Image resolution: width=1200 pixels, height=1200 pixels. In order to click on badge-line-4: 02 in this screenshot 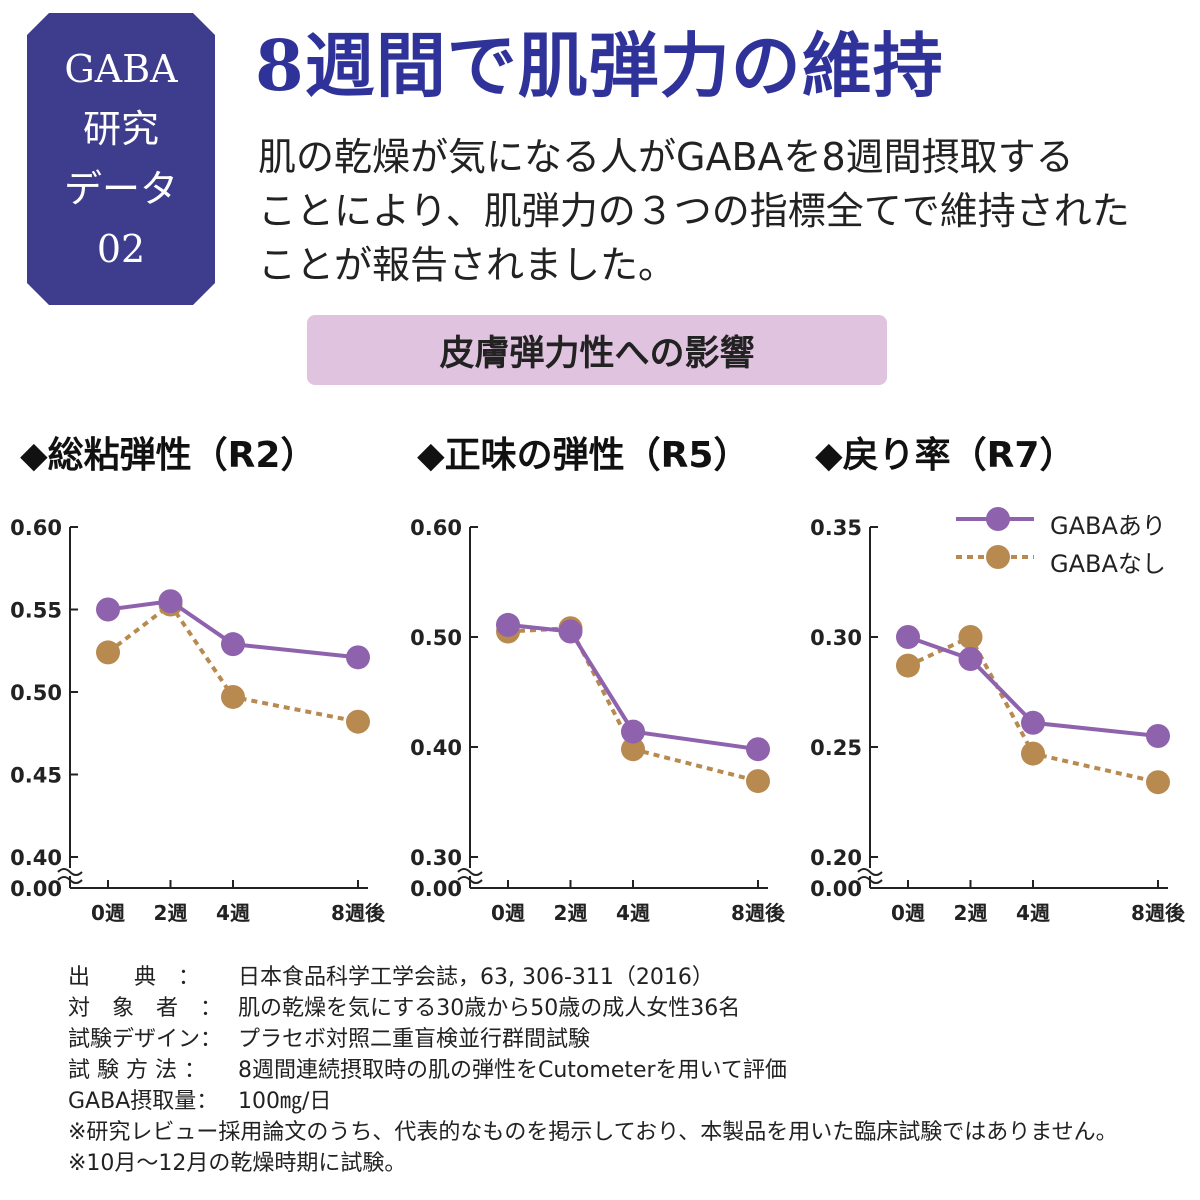, I will do `click(121, 249)`.